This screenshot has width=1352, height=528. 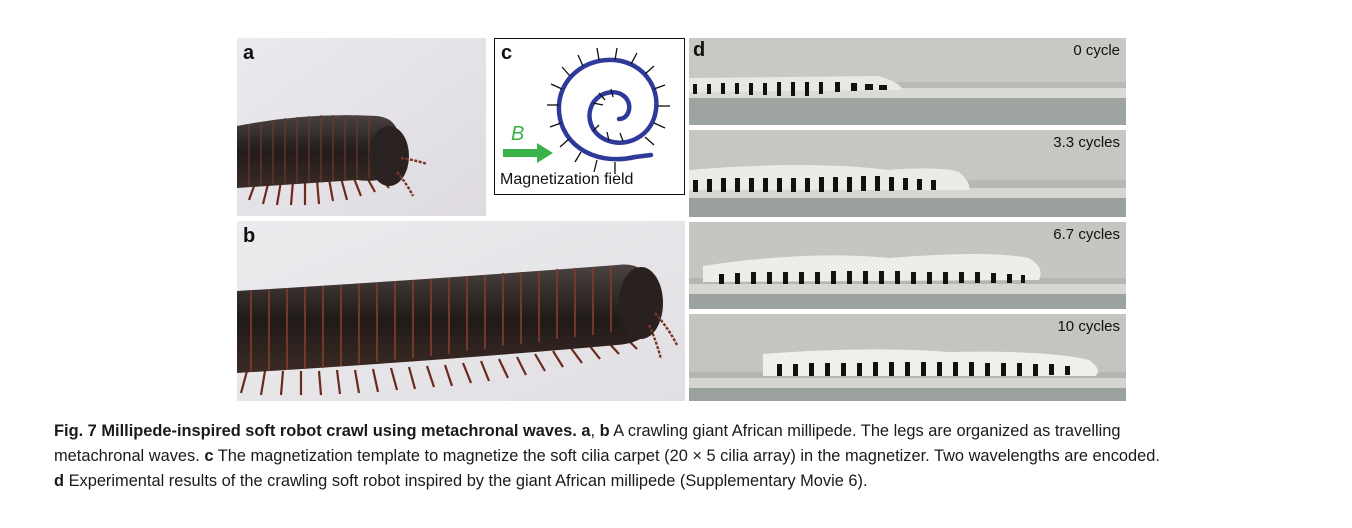 What do you see at coordinates (604, 431) in the screenshot?
I see `caption-ref-b: b` at bounding box center [604, 431].